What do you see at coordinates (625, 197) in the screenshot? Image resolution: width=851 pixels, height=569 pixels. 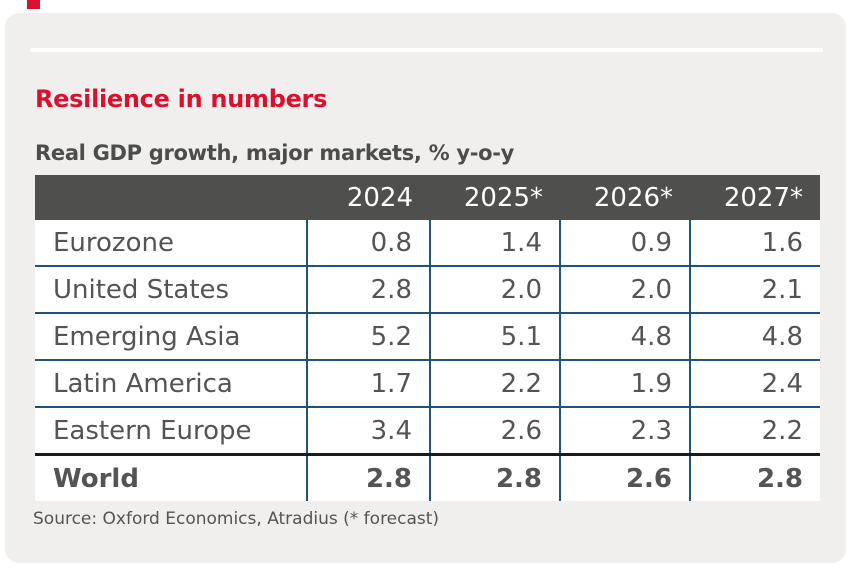 I see `header-cell-year: 2026*` at bounding box center [625, 197].